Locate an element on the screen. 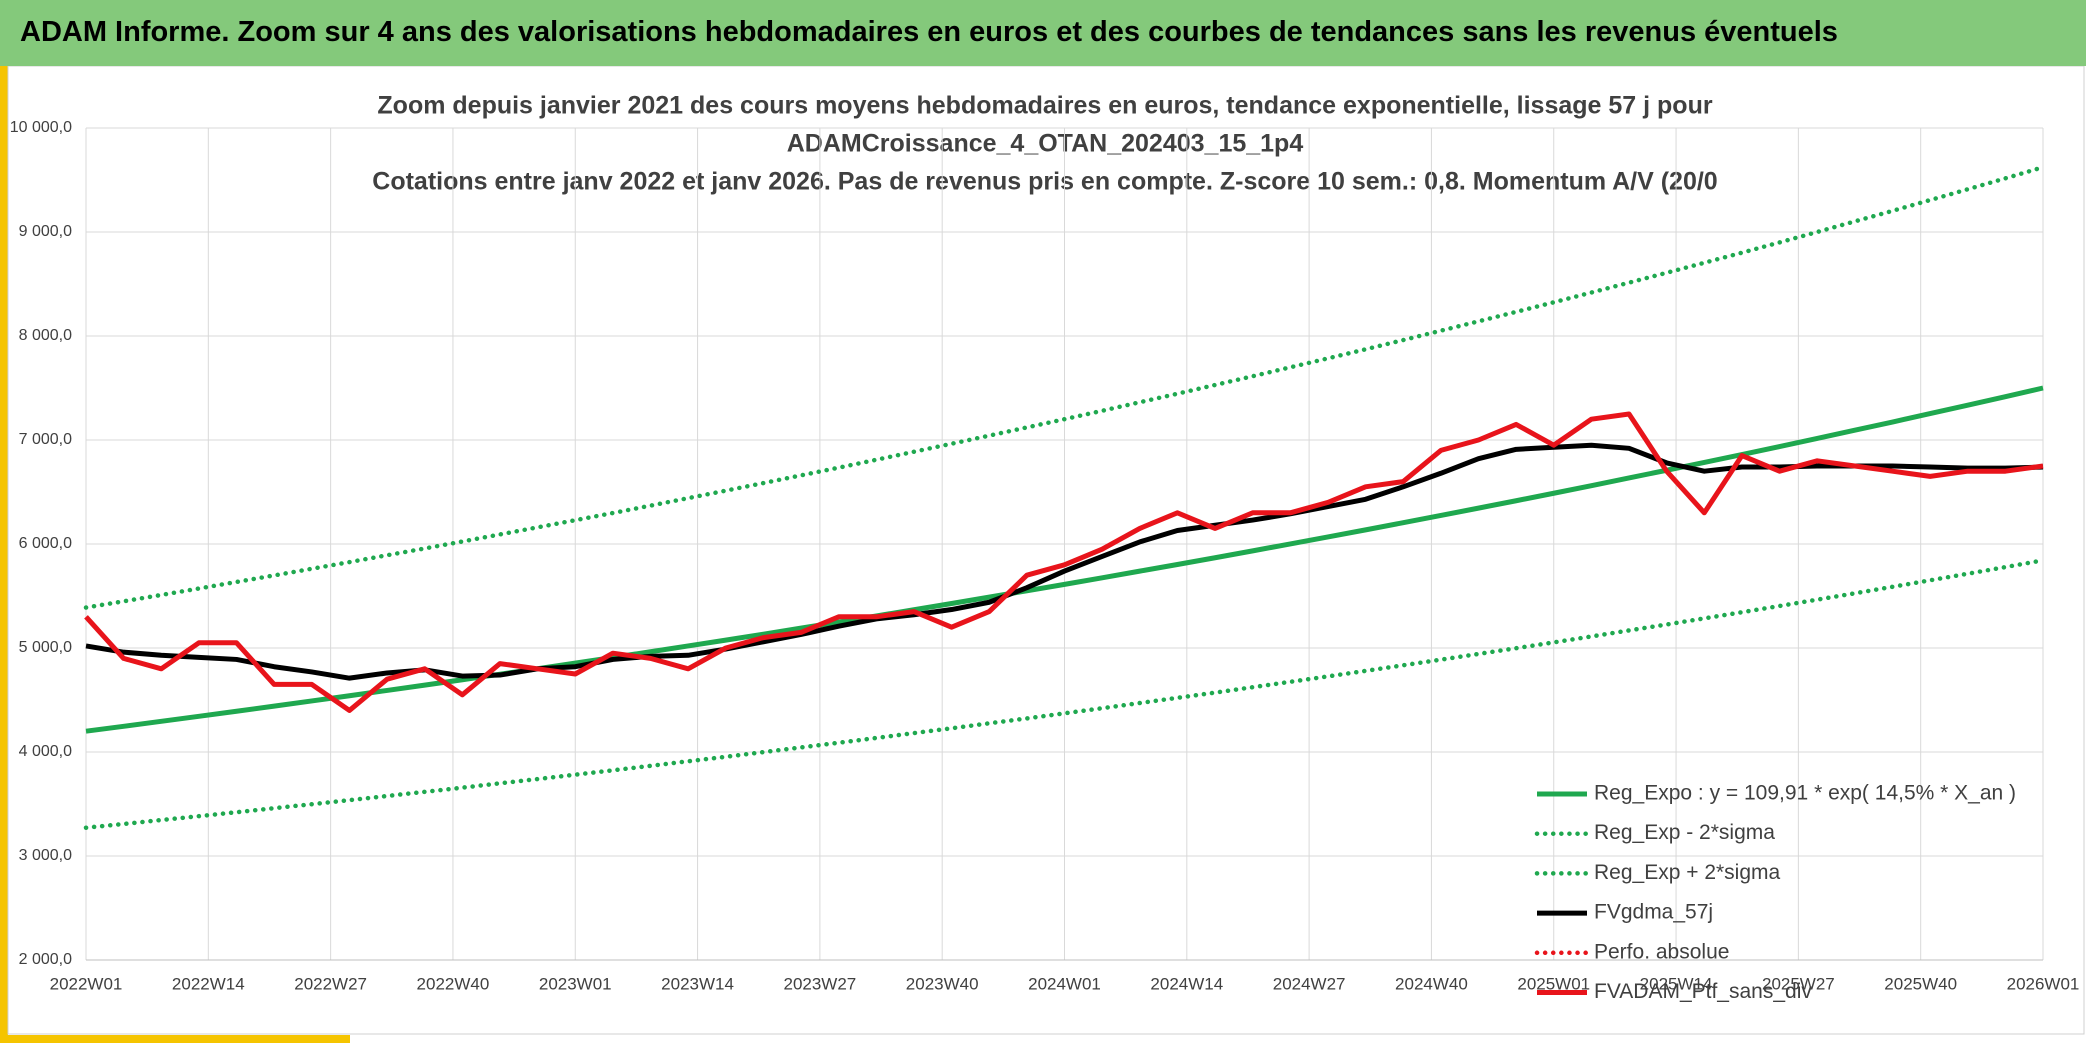 This screenshot has width=2086, height=1043. y-tick-label: 6 000,0 is located at coordinates (45, 543).